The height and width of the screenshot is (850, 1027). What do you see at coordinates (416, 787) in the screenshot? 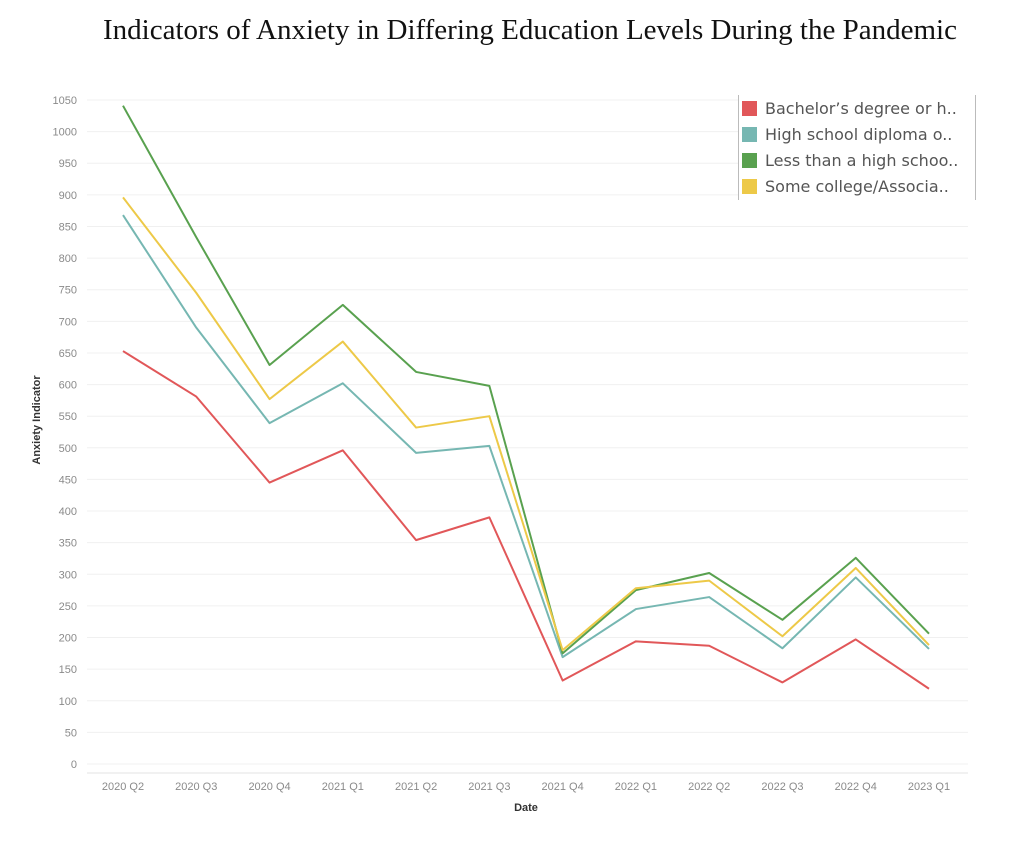
I see `x-tick-label: 2021 Q2` at bounding box center [416, 787].